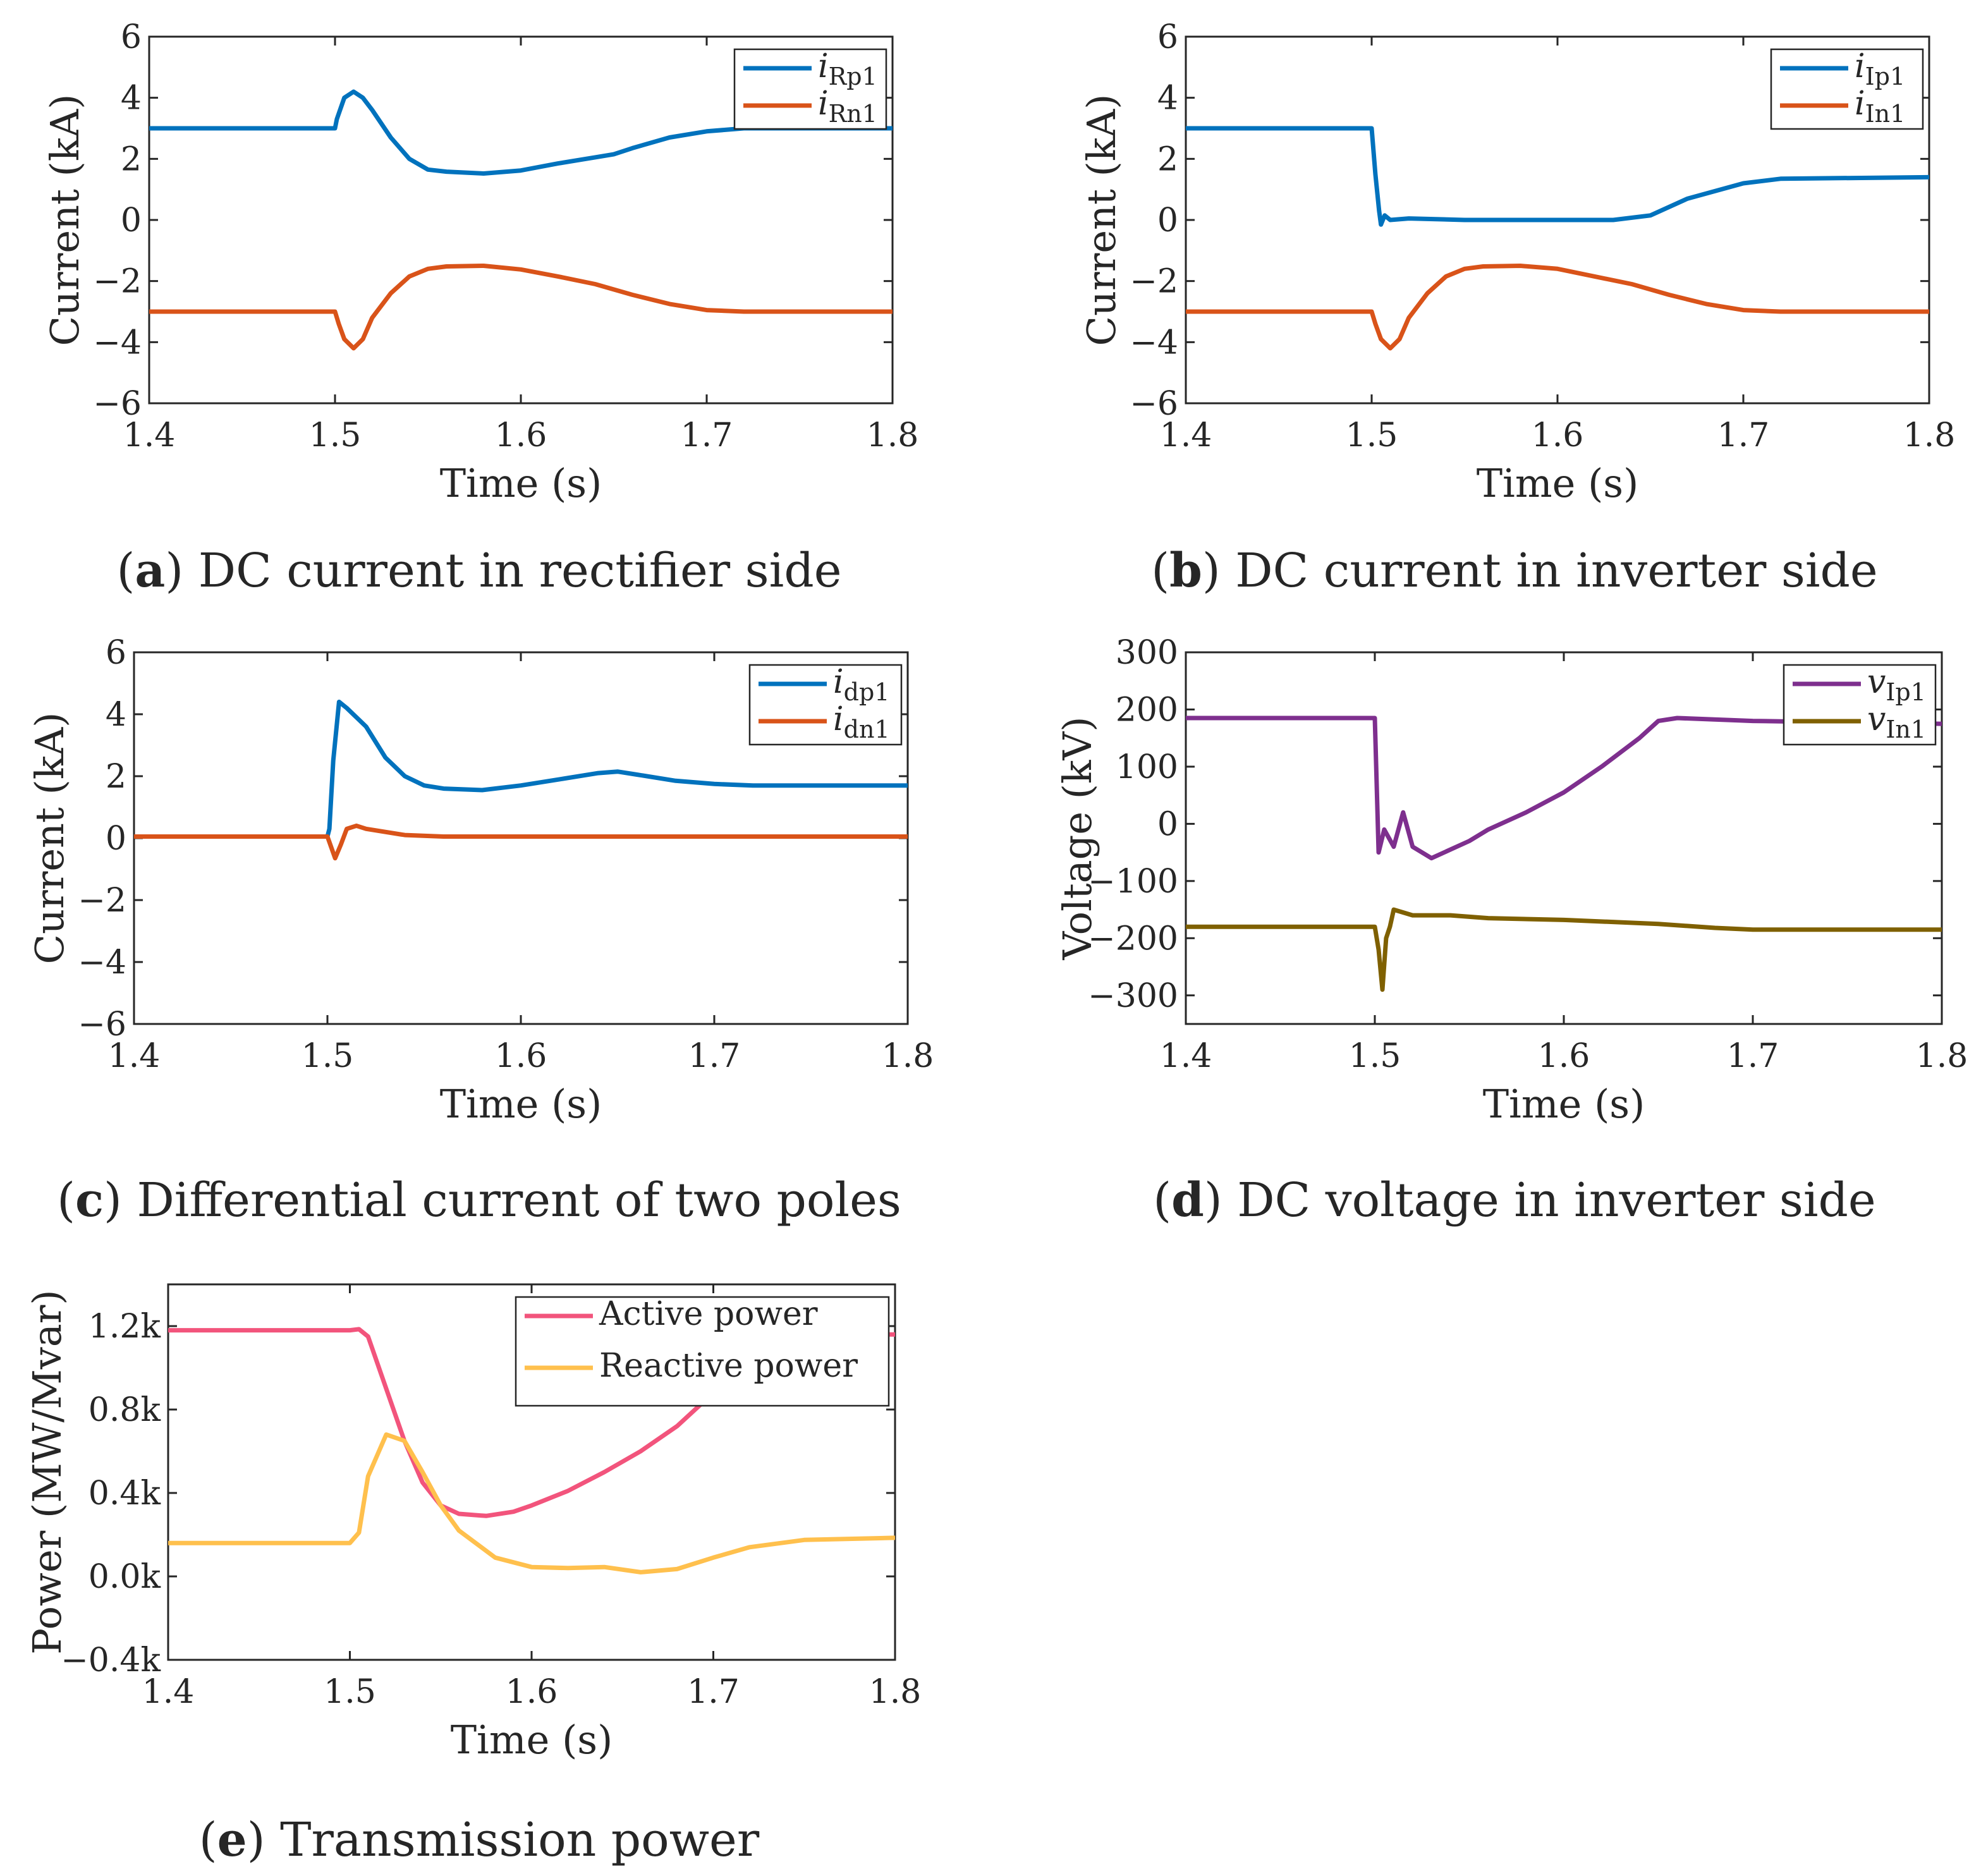  I want to click on series-line-i_dp1, so click(521, 769).